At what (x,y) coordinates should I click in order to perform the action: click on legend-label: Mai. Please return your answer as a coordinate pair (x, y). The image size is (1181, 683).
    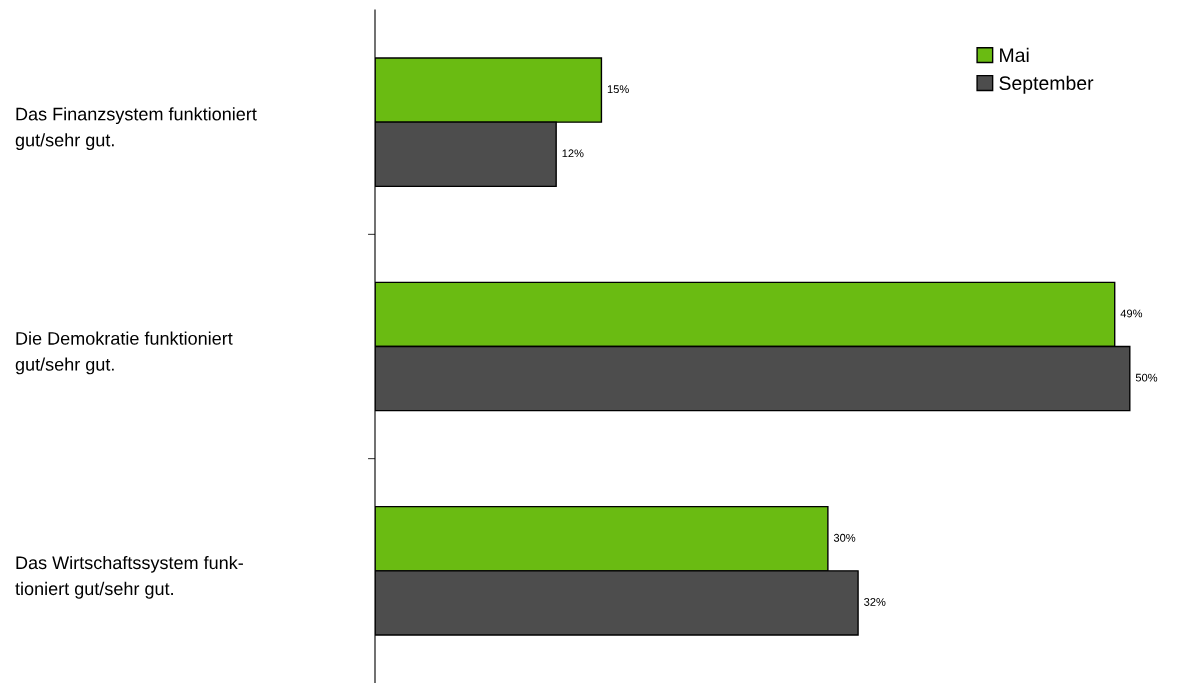
    Looking at the image, I should click on (1014, 55).